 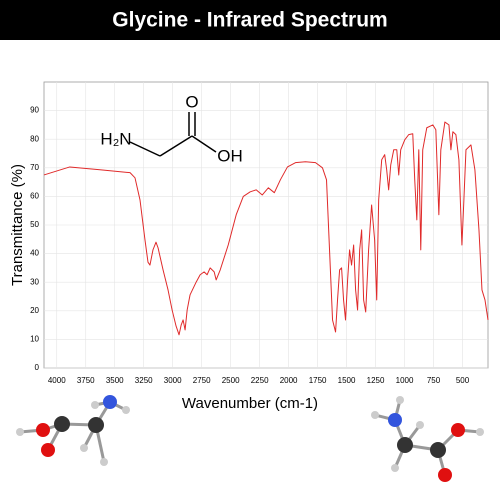 What do you see at coordinates (37, 367) in the screenshot?
I see `y-tick-label: 0` at bounding box center [37, 367].